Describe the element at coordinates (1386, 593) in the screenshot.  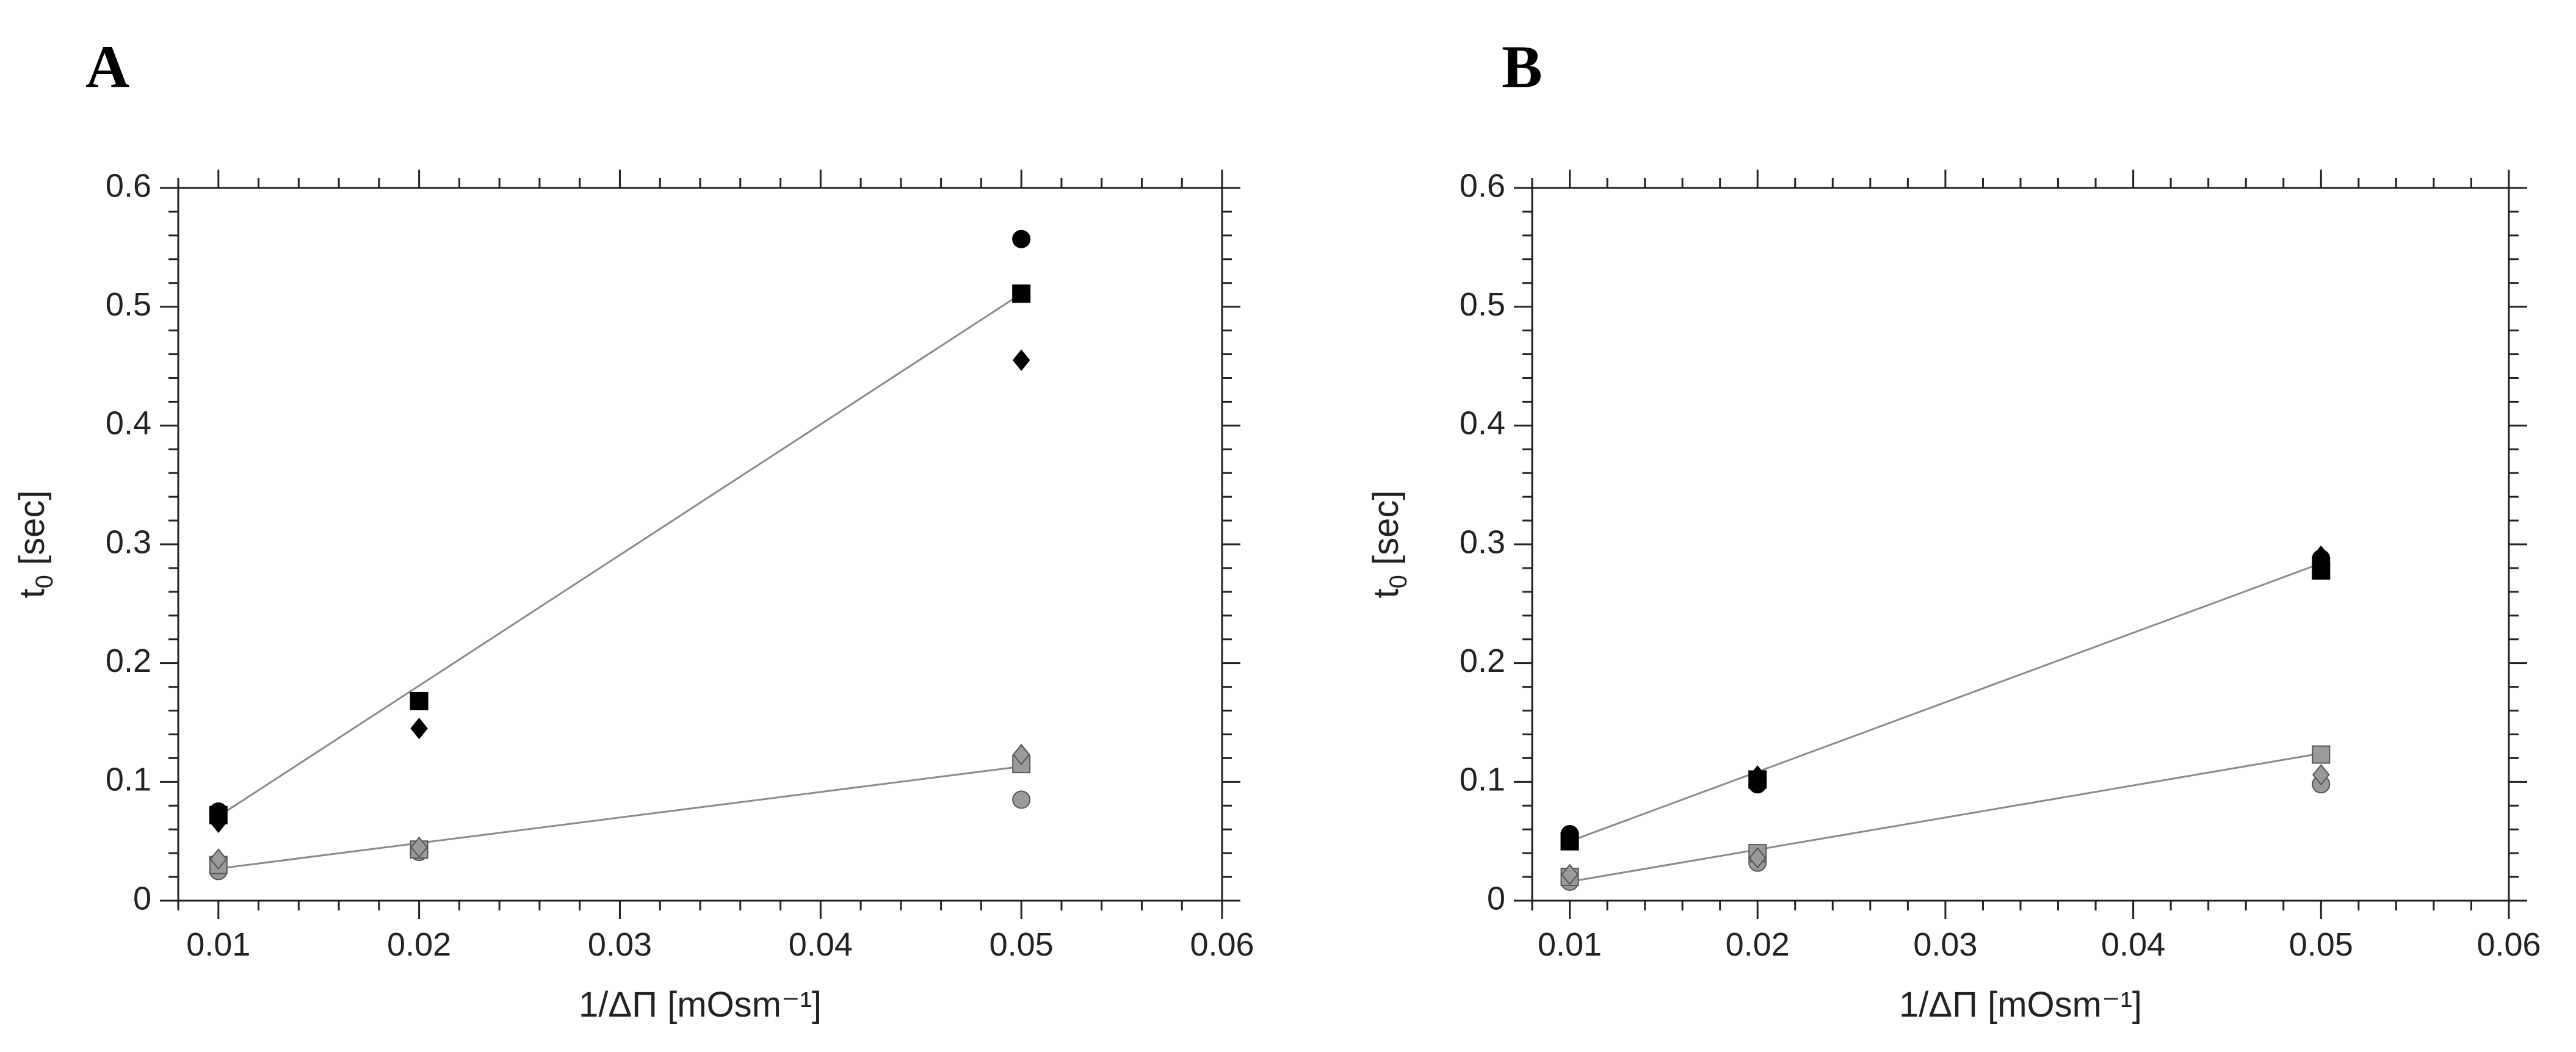
I see `panel-b-y-axis-label-main: t` at that location.